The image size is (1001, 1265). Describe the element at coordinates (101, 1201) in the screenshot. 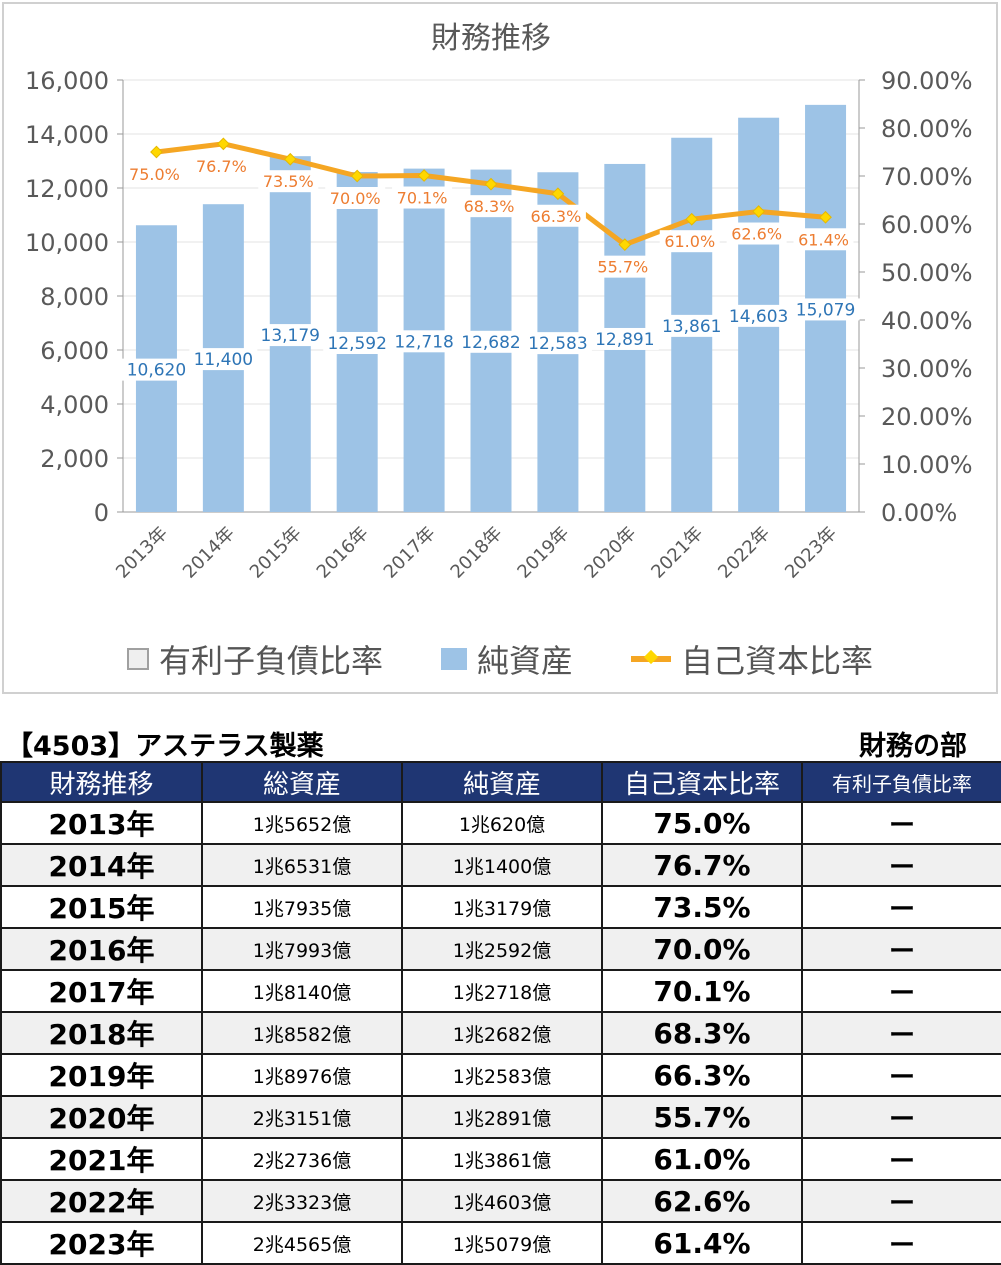

I see `cell-year: 2022年` at that location.